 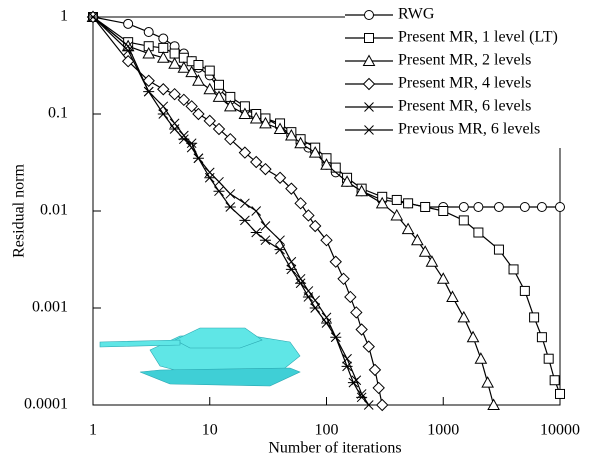 What do you see at coordinates (210, 430) in the screenshot?
I see `x-tick-label: 10` at bounding box center [210, 430].